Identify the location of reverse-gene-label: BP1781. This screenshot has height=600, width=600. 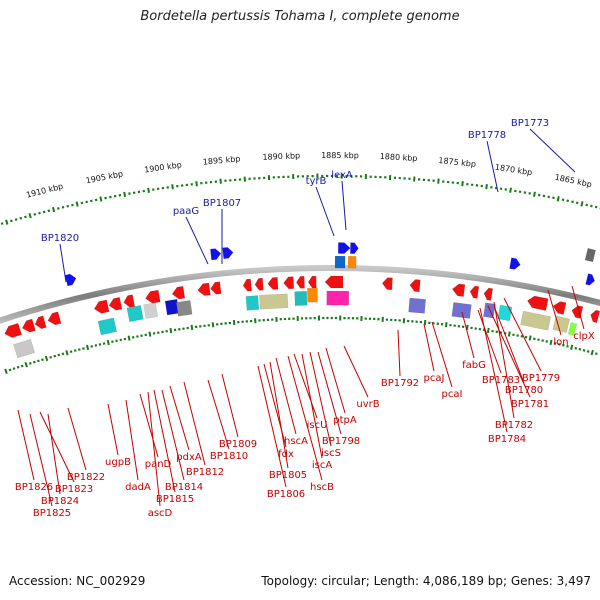
(530, 404).